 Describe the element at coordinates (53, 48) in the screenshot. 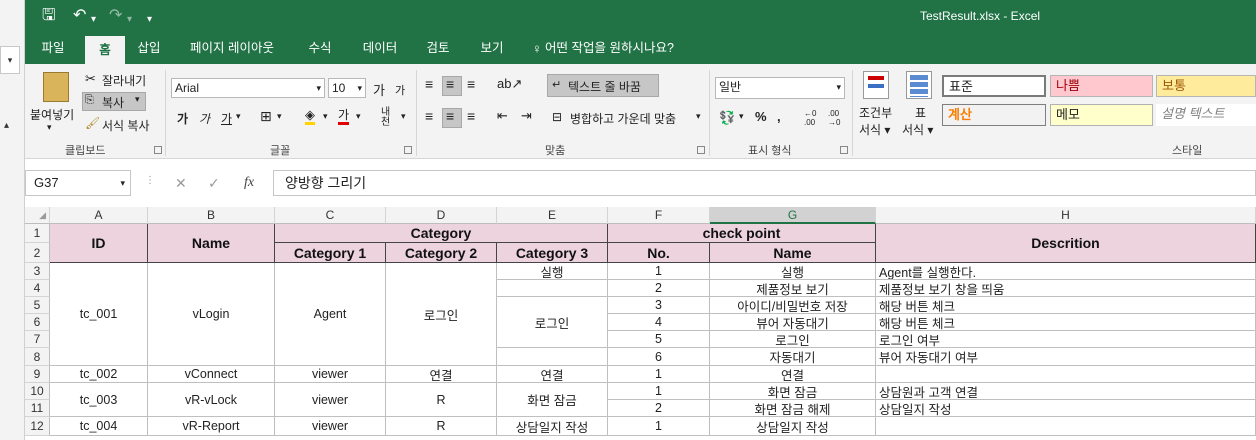

I see `tab-file: 파일` at that location.